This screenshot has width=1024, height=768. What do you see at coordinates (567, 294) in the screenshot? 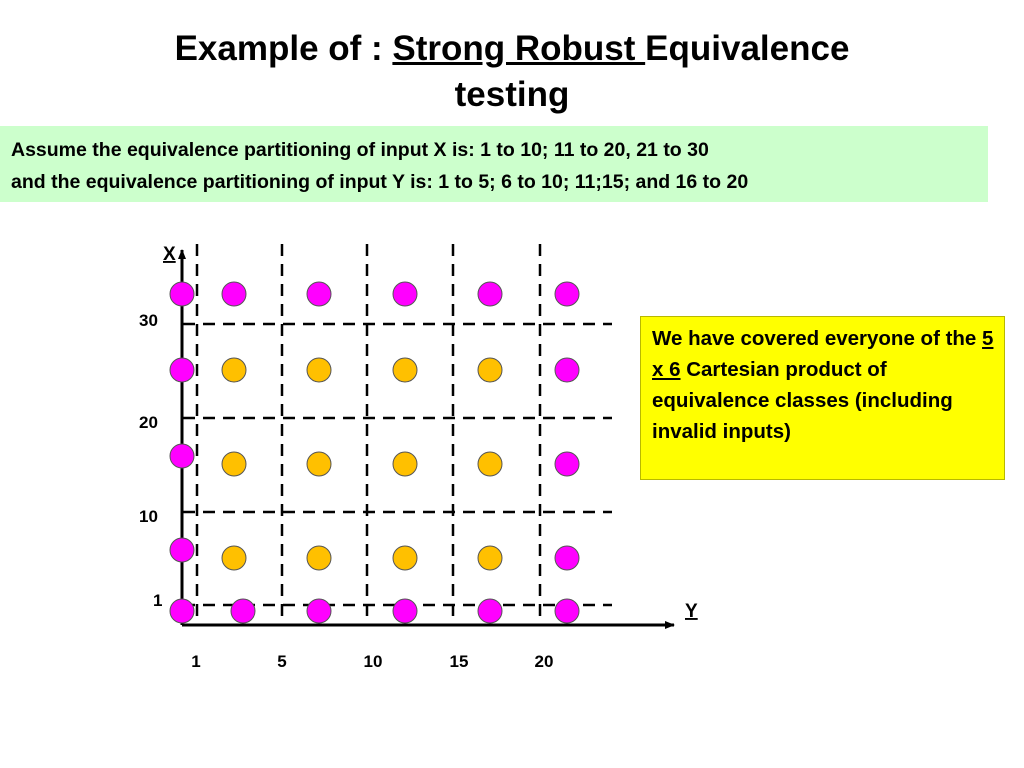
I see `test-point-invalid-r1-c6` at bounding box center [567, 294].